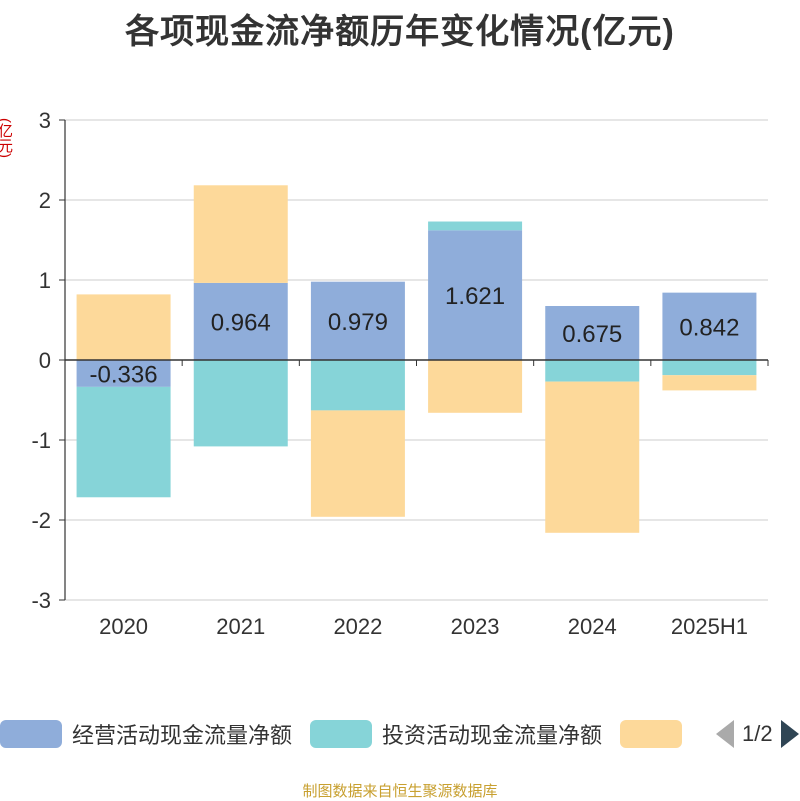 Image resolution: width=800 pixels, height=801 pixels. I want to click on legend-label-operating: 经营活动现金流量净额, so click(182, 735).